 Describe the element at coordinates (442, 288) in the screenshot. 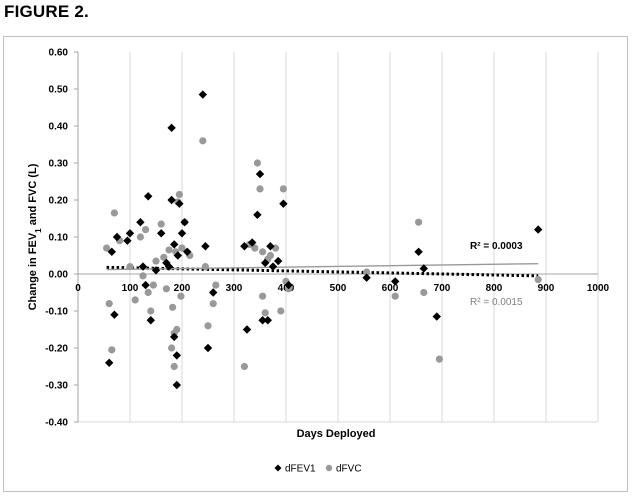

I see `x-tick-label: 700` at that location.